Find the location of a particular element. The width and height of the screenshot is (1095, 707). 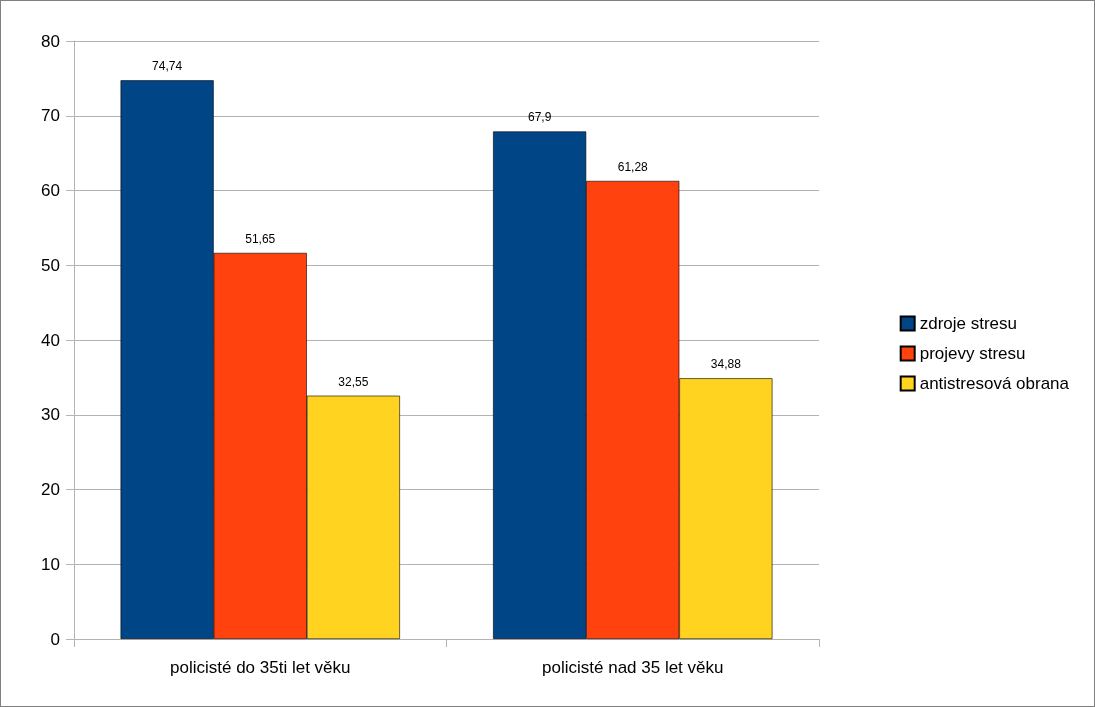

legend-label: zdroje stresu is located at coordinates (968, 323).